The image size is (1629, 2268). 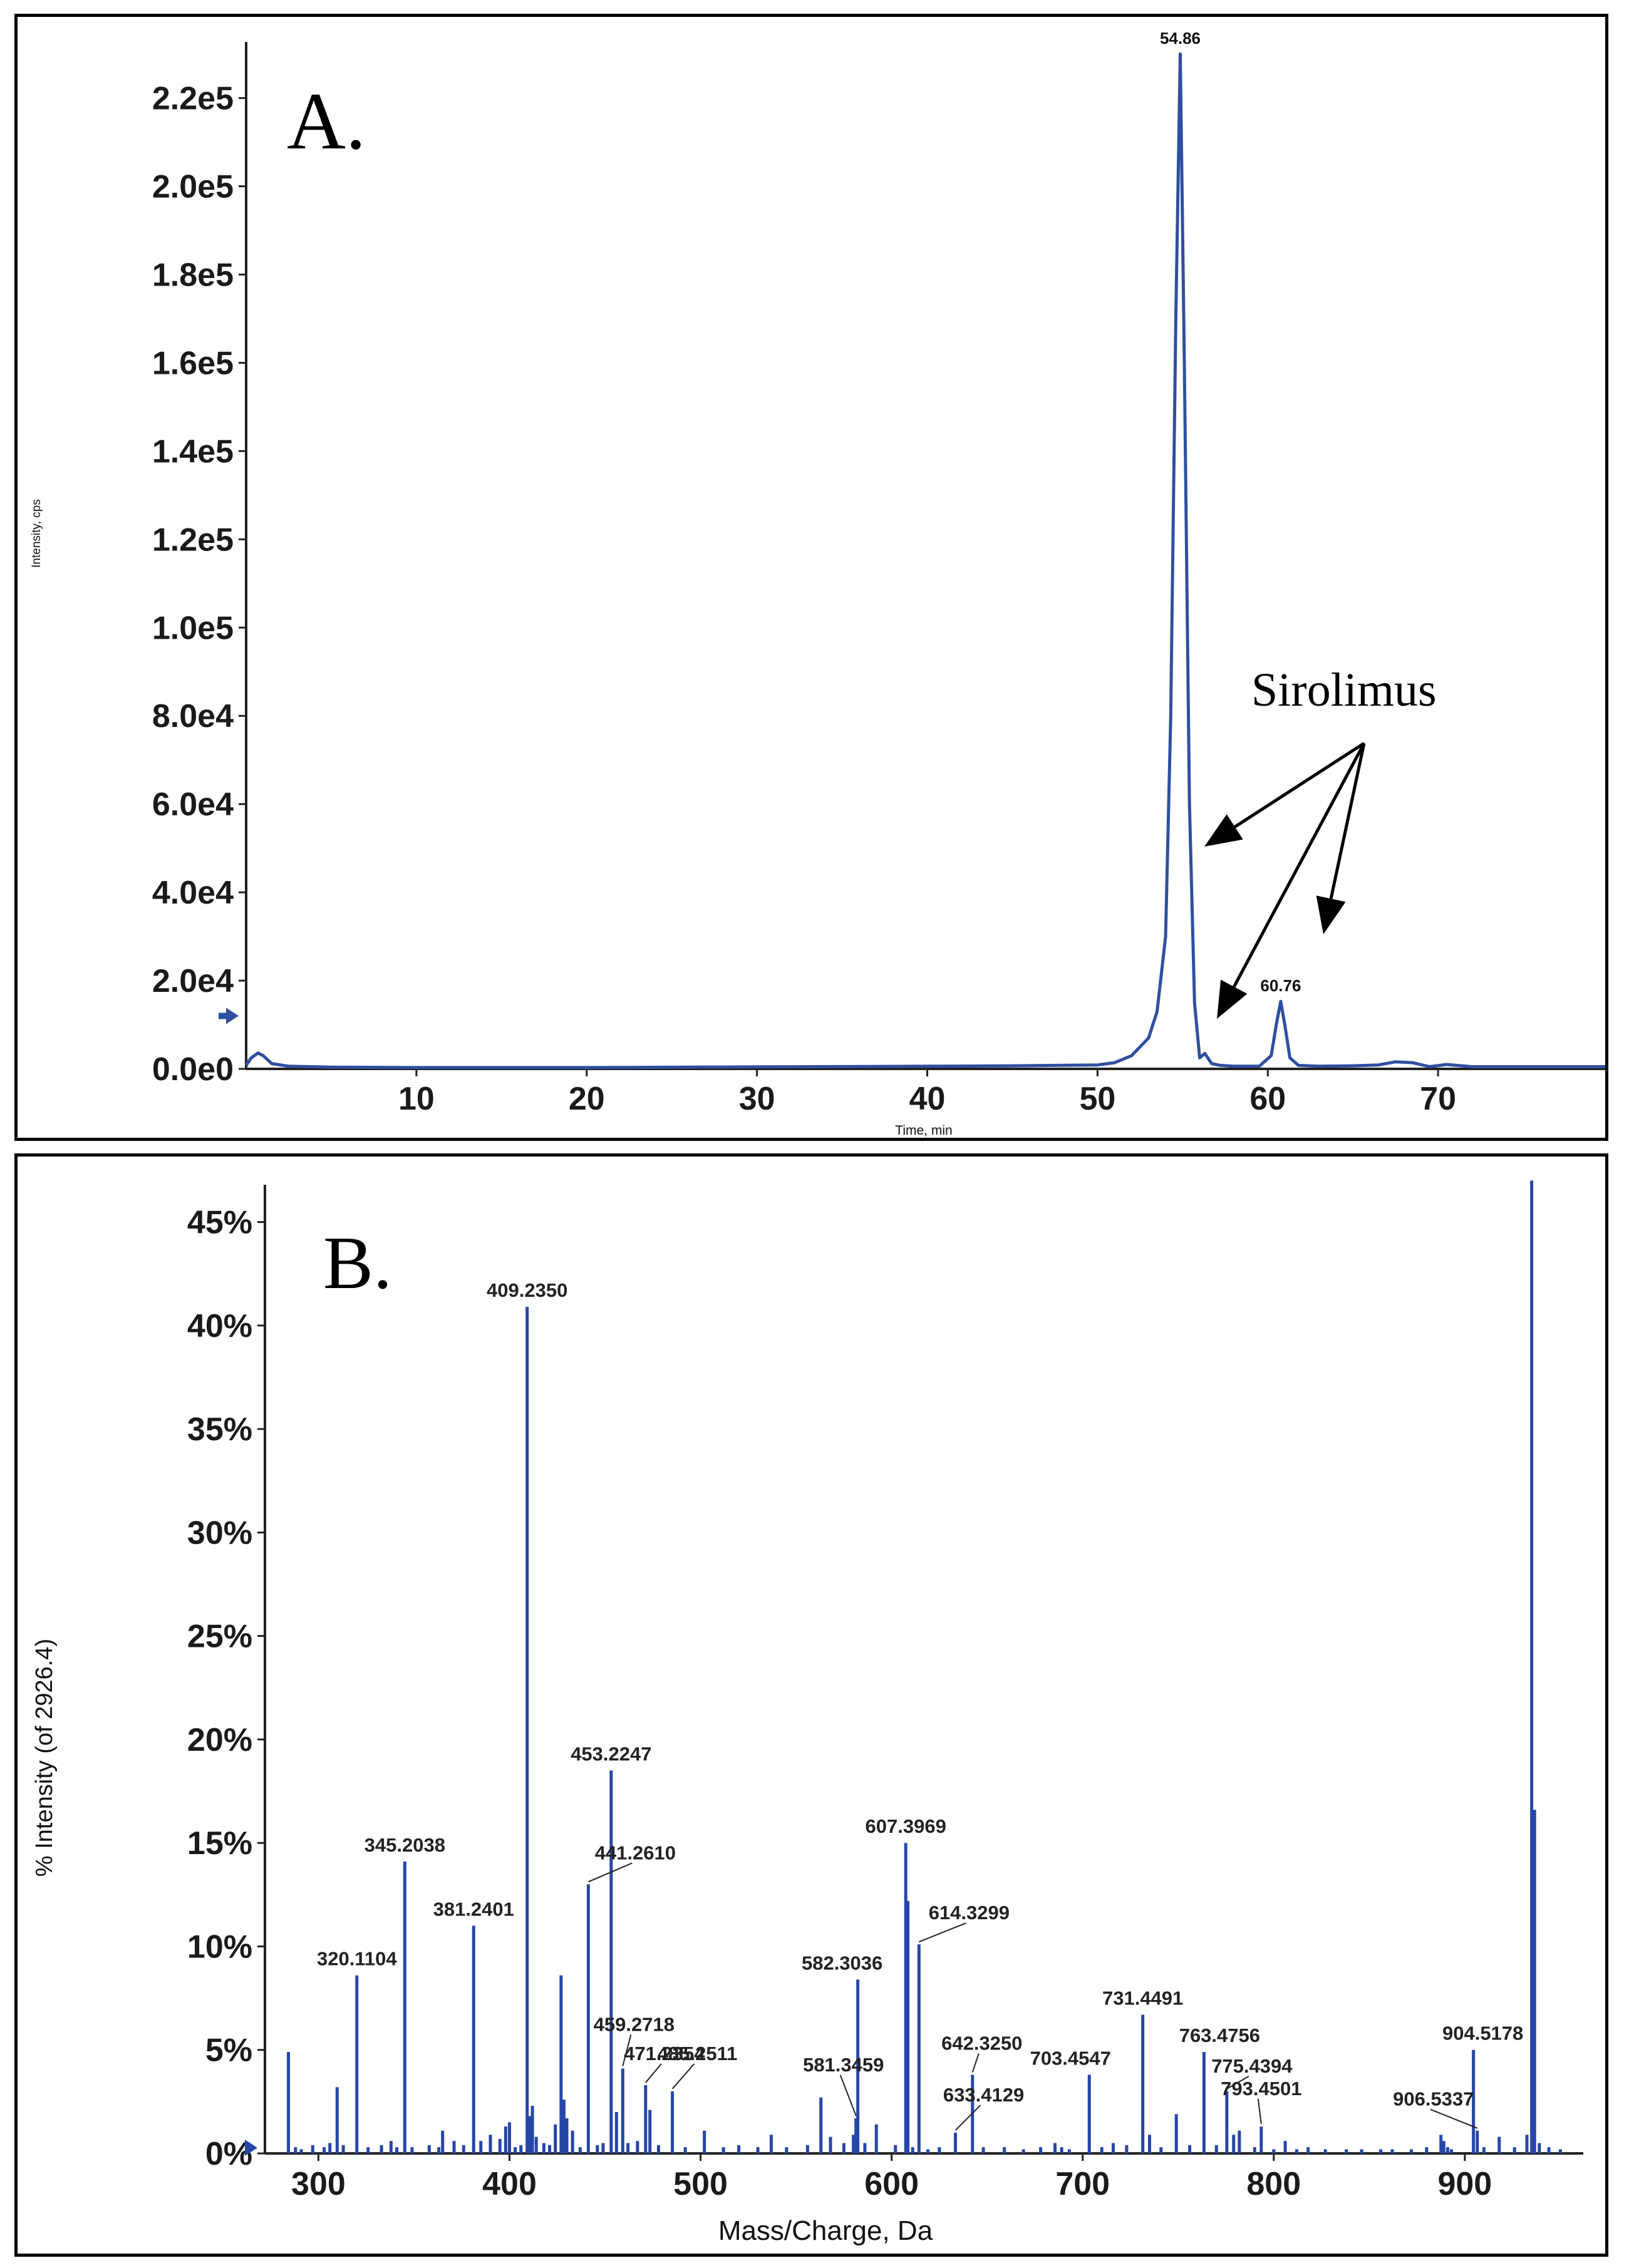 I want to click on peak-label: 453.2247, so click(x=611, y=1754).